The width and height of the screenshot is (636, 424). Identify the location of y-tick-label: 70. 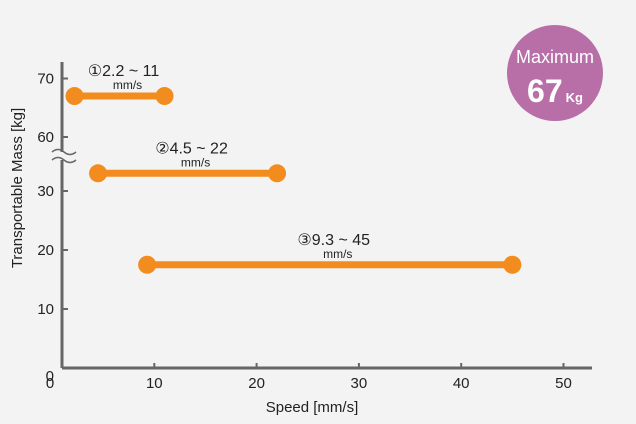
(45, 79).